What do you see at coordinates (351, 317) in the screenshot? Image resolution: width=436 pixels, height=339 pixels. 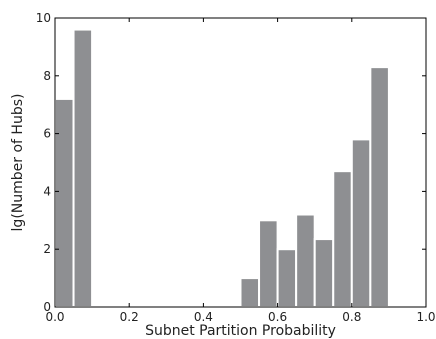 I see `x-tick-label: 0.8` at bounding box center [351, 317].